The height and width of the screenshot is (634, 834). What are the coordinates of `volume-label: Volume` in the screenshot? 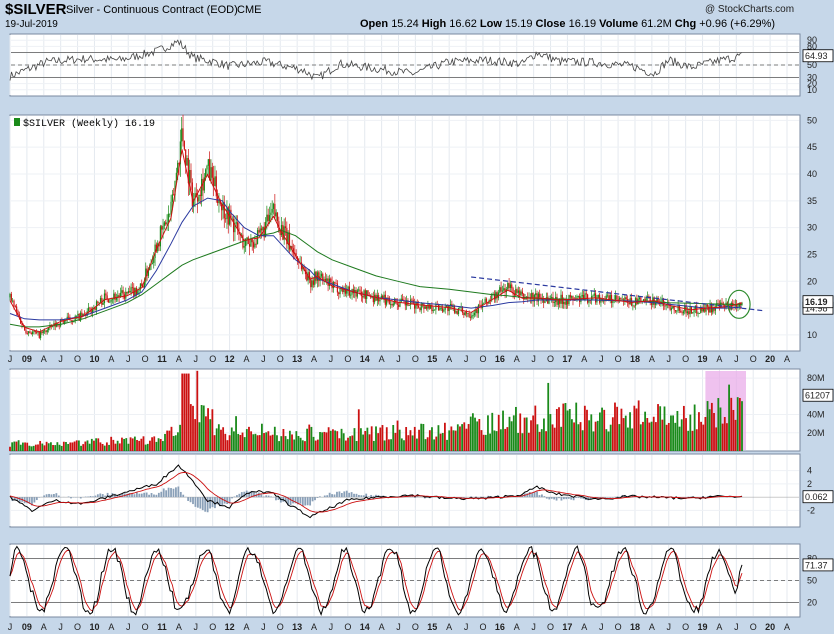 It's located at (619, 24).